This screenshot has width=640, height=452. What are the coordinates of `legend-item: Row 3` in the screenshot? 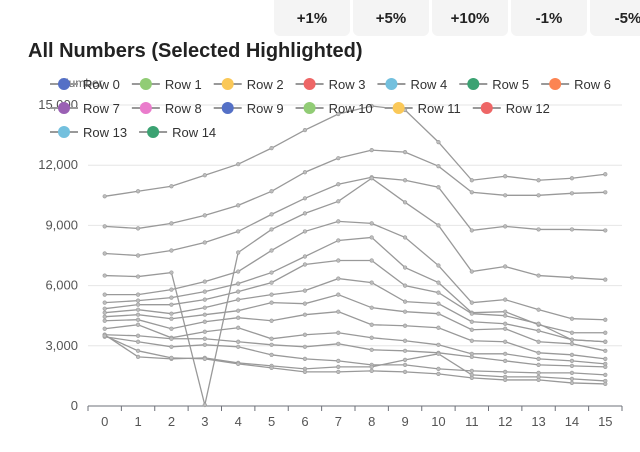 It's located at (330, 84).